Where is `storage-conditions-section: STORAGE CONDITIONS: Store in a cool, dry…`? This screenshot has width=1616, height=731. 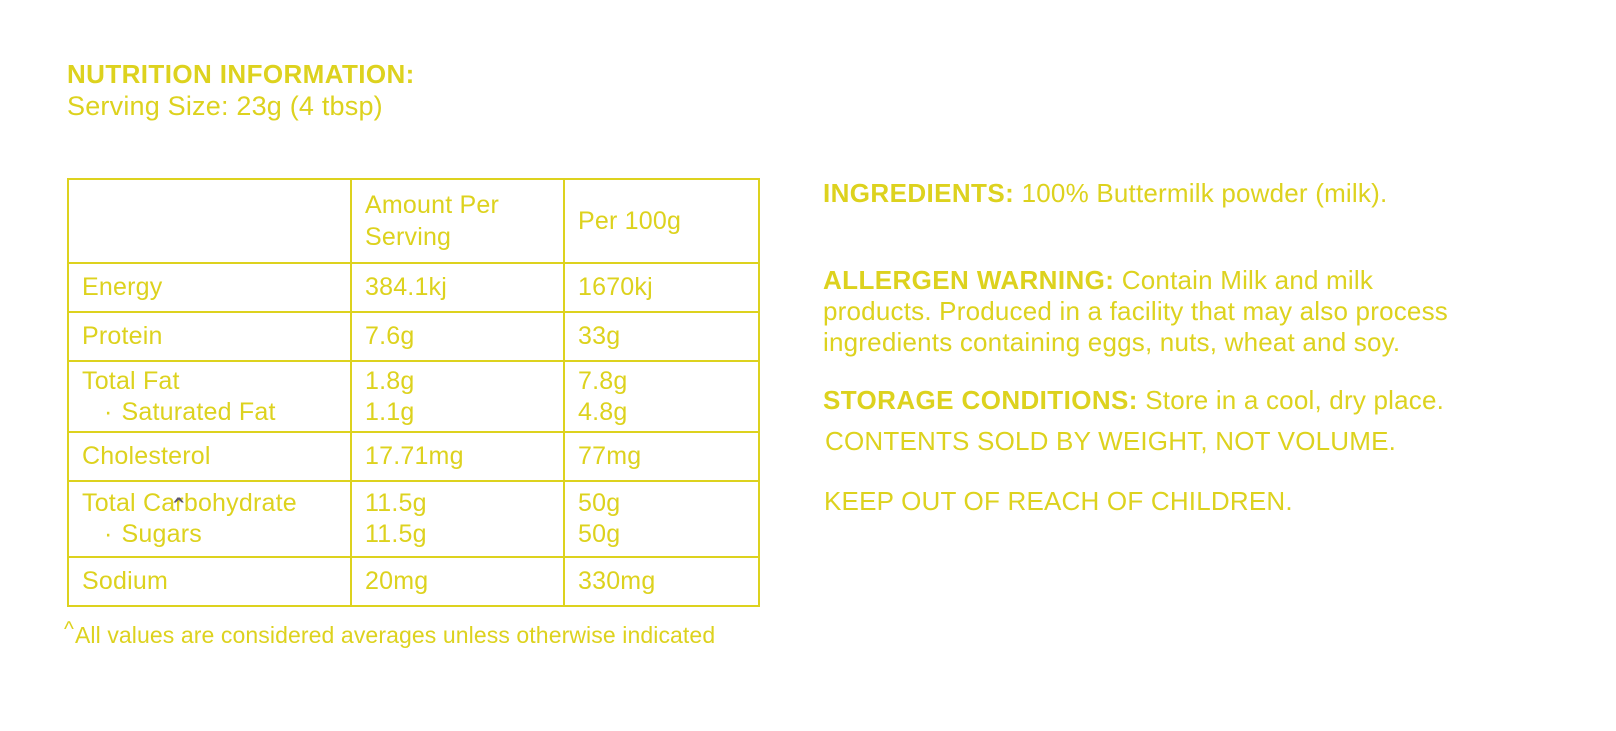 storage-conditions-section: STORAGE CONDITIONS: Store in a cool, dry… is located at coordinates (1179, 400).